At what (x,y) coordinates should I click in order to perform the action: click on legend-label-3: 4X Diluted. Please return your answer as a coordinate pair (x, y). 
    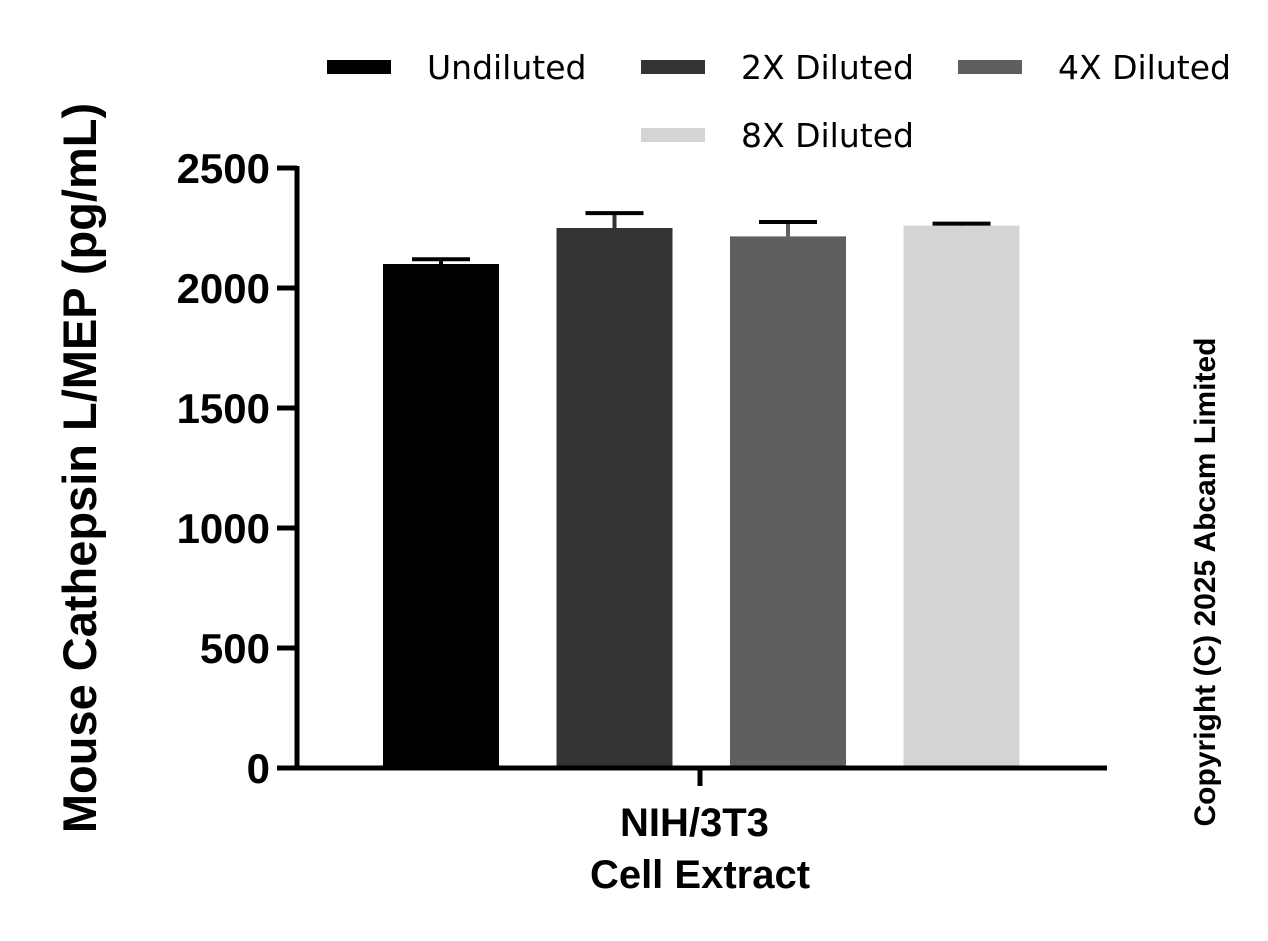
    Looking at the image, I should click on (1144, 67).